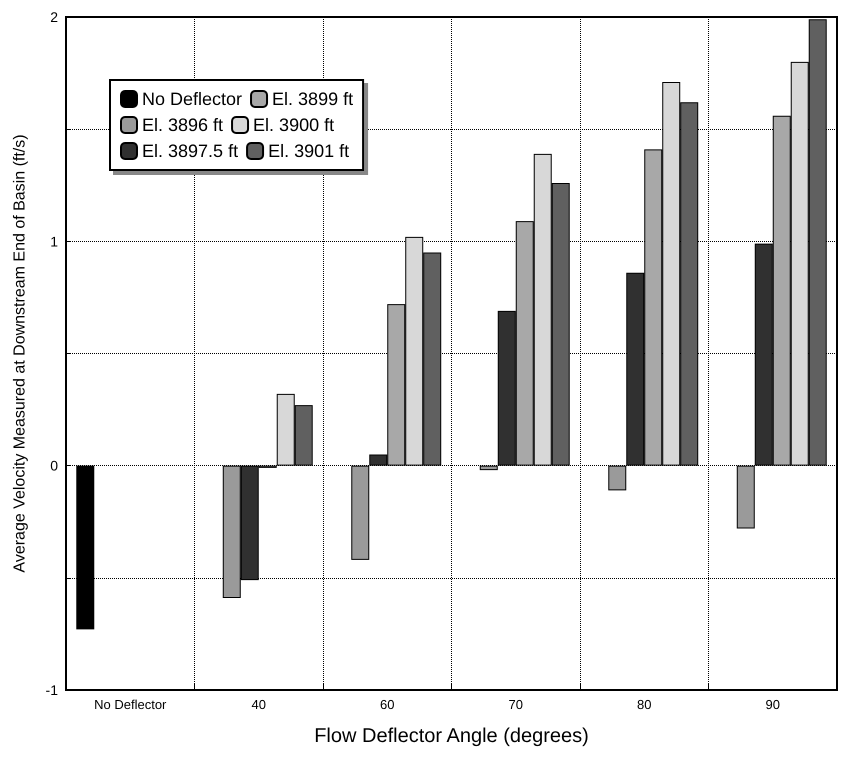 Image resolution: width=859 pixels, height=769 pixels. Describe the element at coordinates (190, 151) in the screenshot. I see `legend-label: El. 3897.5 ft` at that location.